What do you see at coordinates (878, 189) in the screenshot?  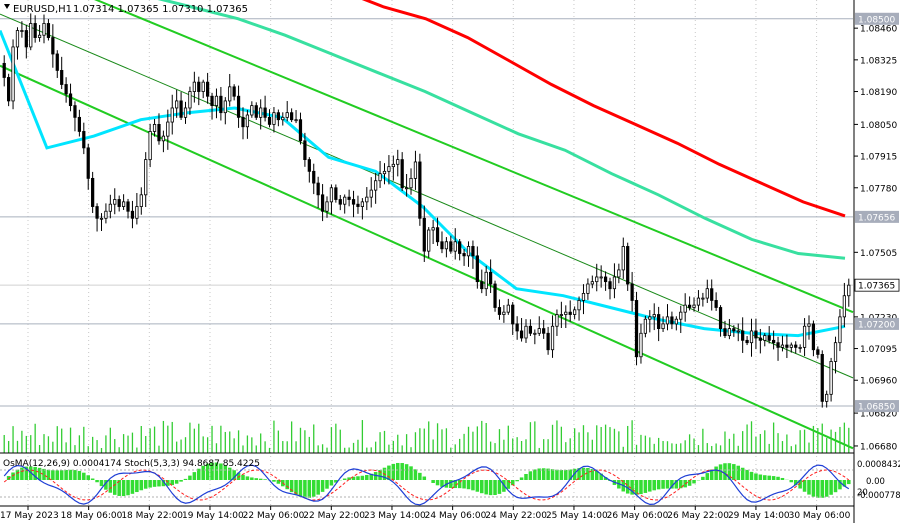 I see `y-tick-label: 1.07780` at bounding box center [878, 189].